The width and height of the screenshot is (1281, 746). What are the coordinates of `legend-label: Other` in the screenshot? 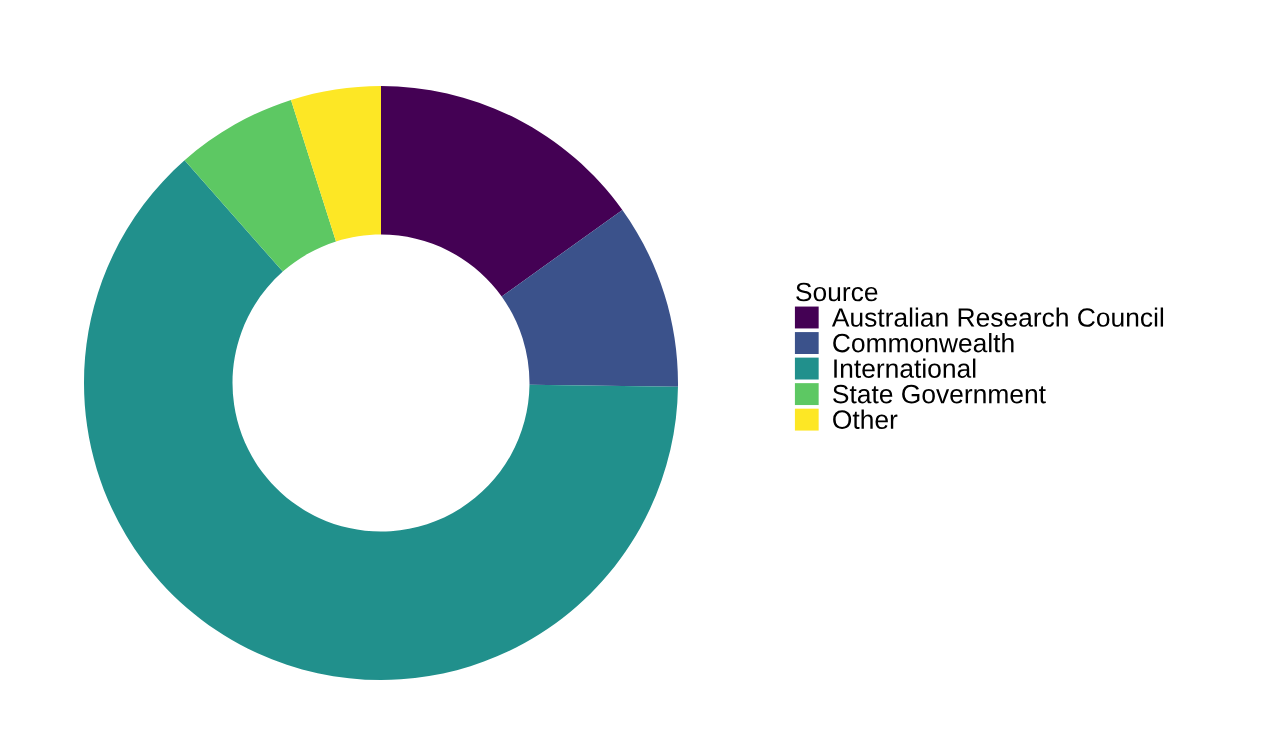 It's located at (865, 419).